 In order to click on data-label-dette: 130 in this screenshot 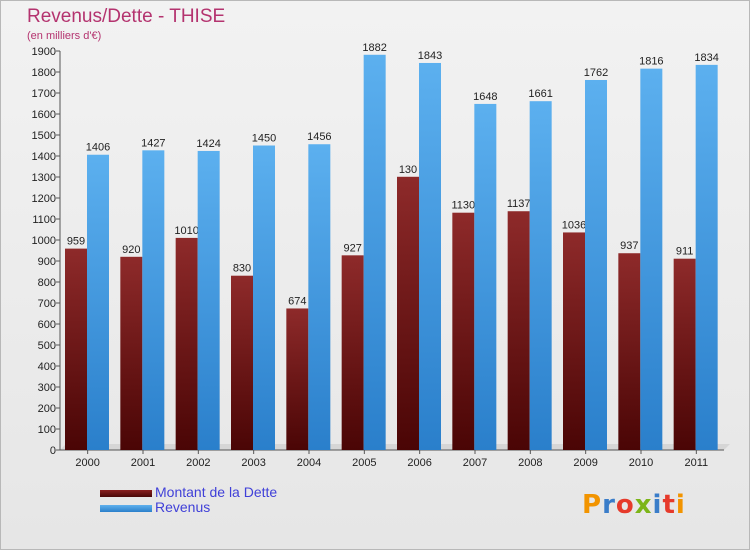, I will do `click(408, 170)`.